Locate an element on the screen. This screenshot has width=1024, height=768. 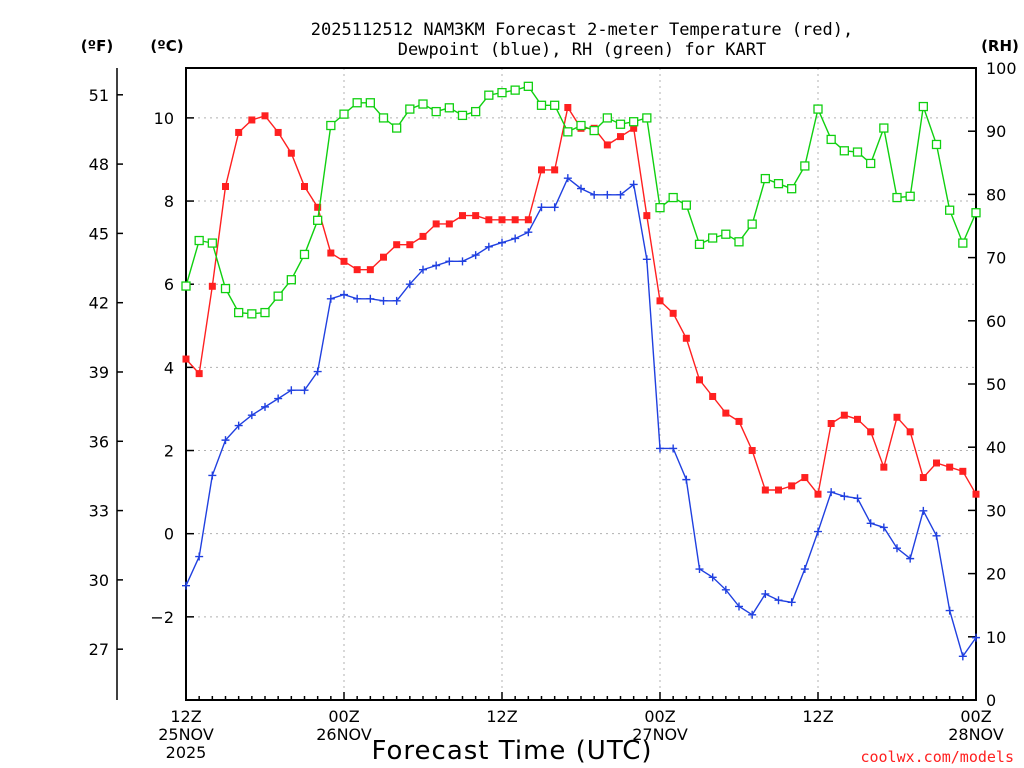
fahrenheit-tick-label: 39 is located at coordinates (99, 372).